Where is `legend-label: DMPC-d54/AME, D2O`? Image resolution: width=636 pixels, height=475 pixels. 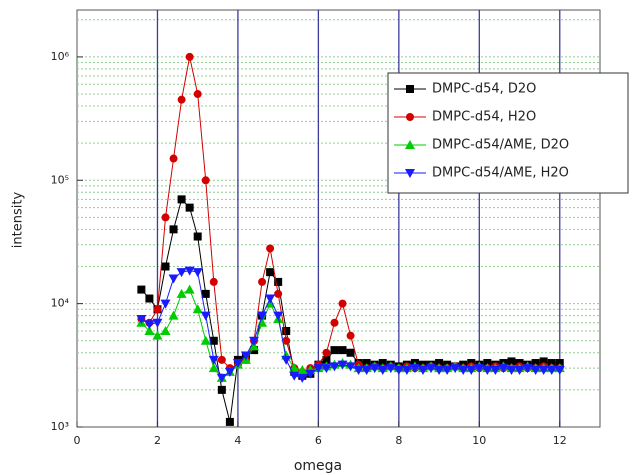
legend-label: DMPC-d54/AME, D2O is located at coordinates (500, 145).